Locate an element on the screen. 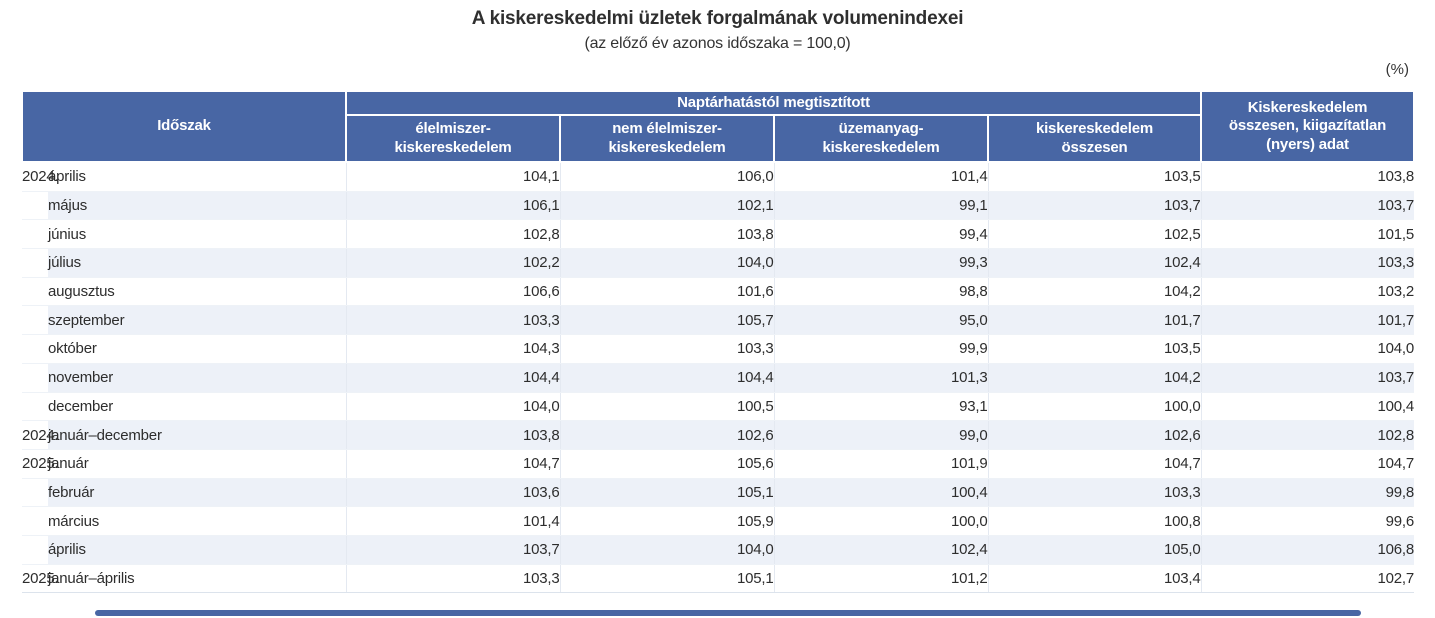 This screenshot has height=618, width=1435. percent-unit-label: (%) is located at coordinates (1397, 69).